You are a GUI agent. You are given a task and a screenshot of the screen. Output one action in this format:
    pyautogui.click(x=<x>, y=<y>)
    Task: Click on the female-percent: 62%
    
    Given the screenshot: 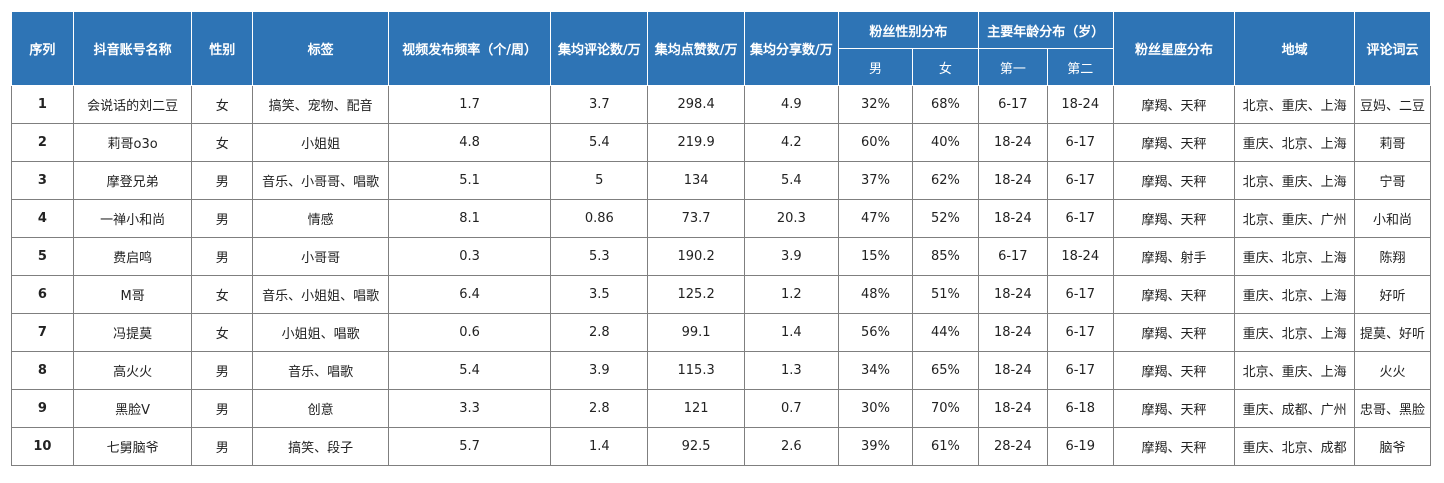 What is the action you would take?
    pyautogui.click(x=945, y=180)
    